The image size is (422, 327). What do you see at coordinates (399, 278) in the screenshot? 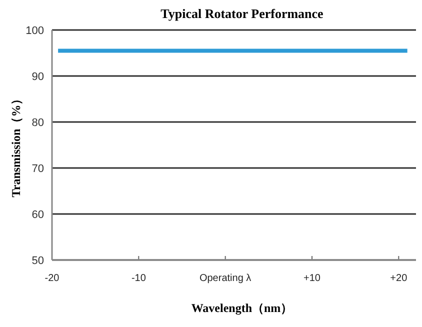
I see `x-tick-label: +20` at bounding box center [399, 278].